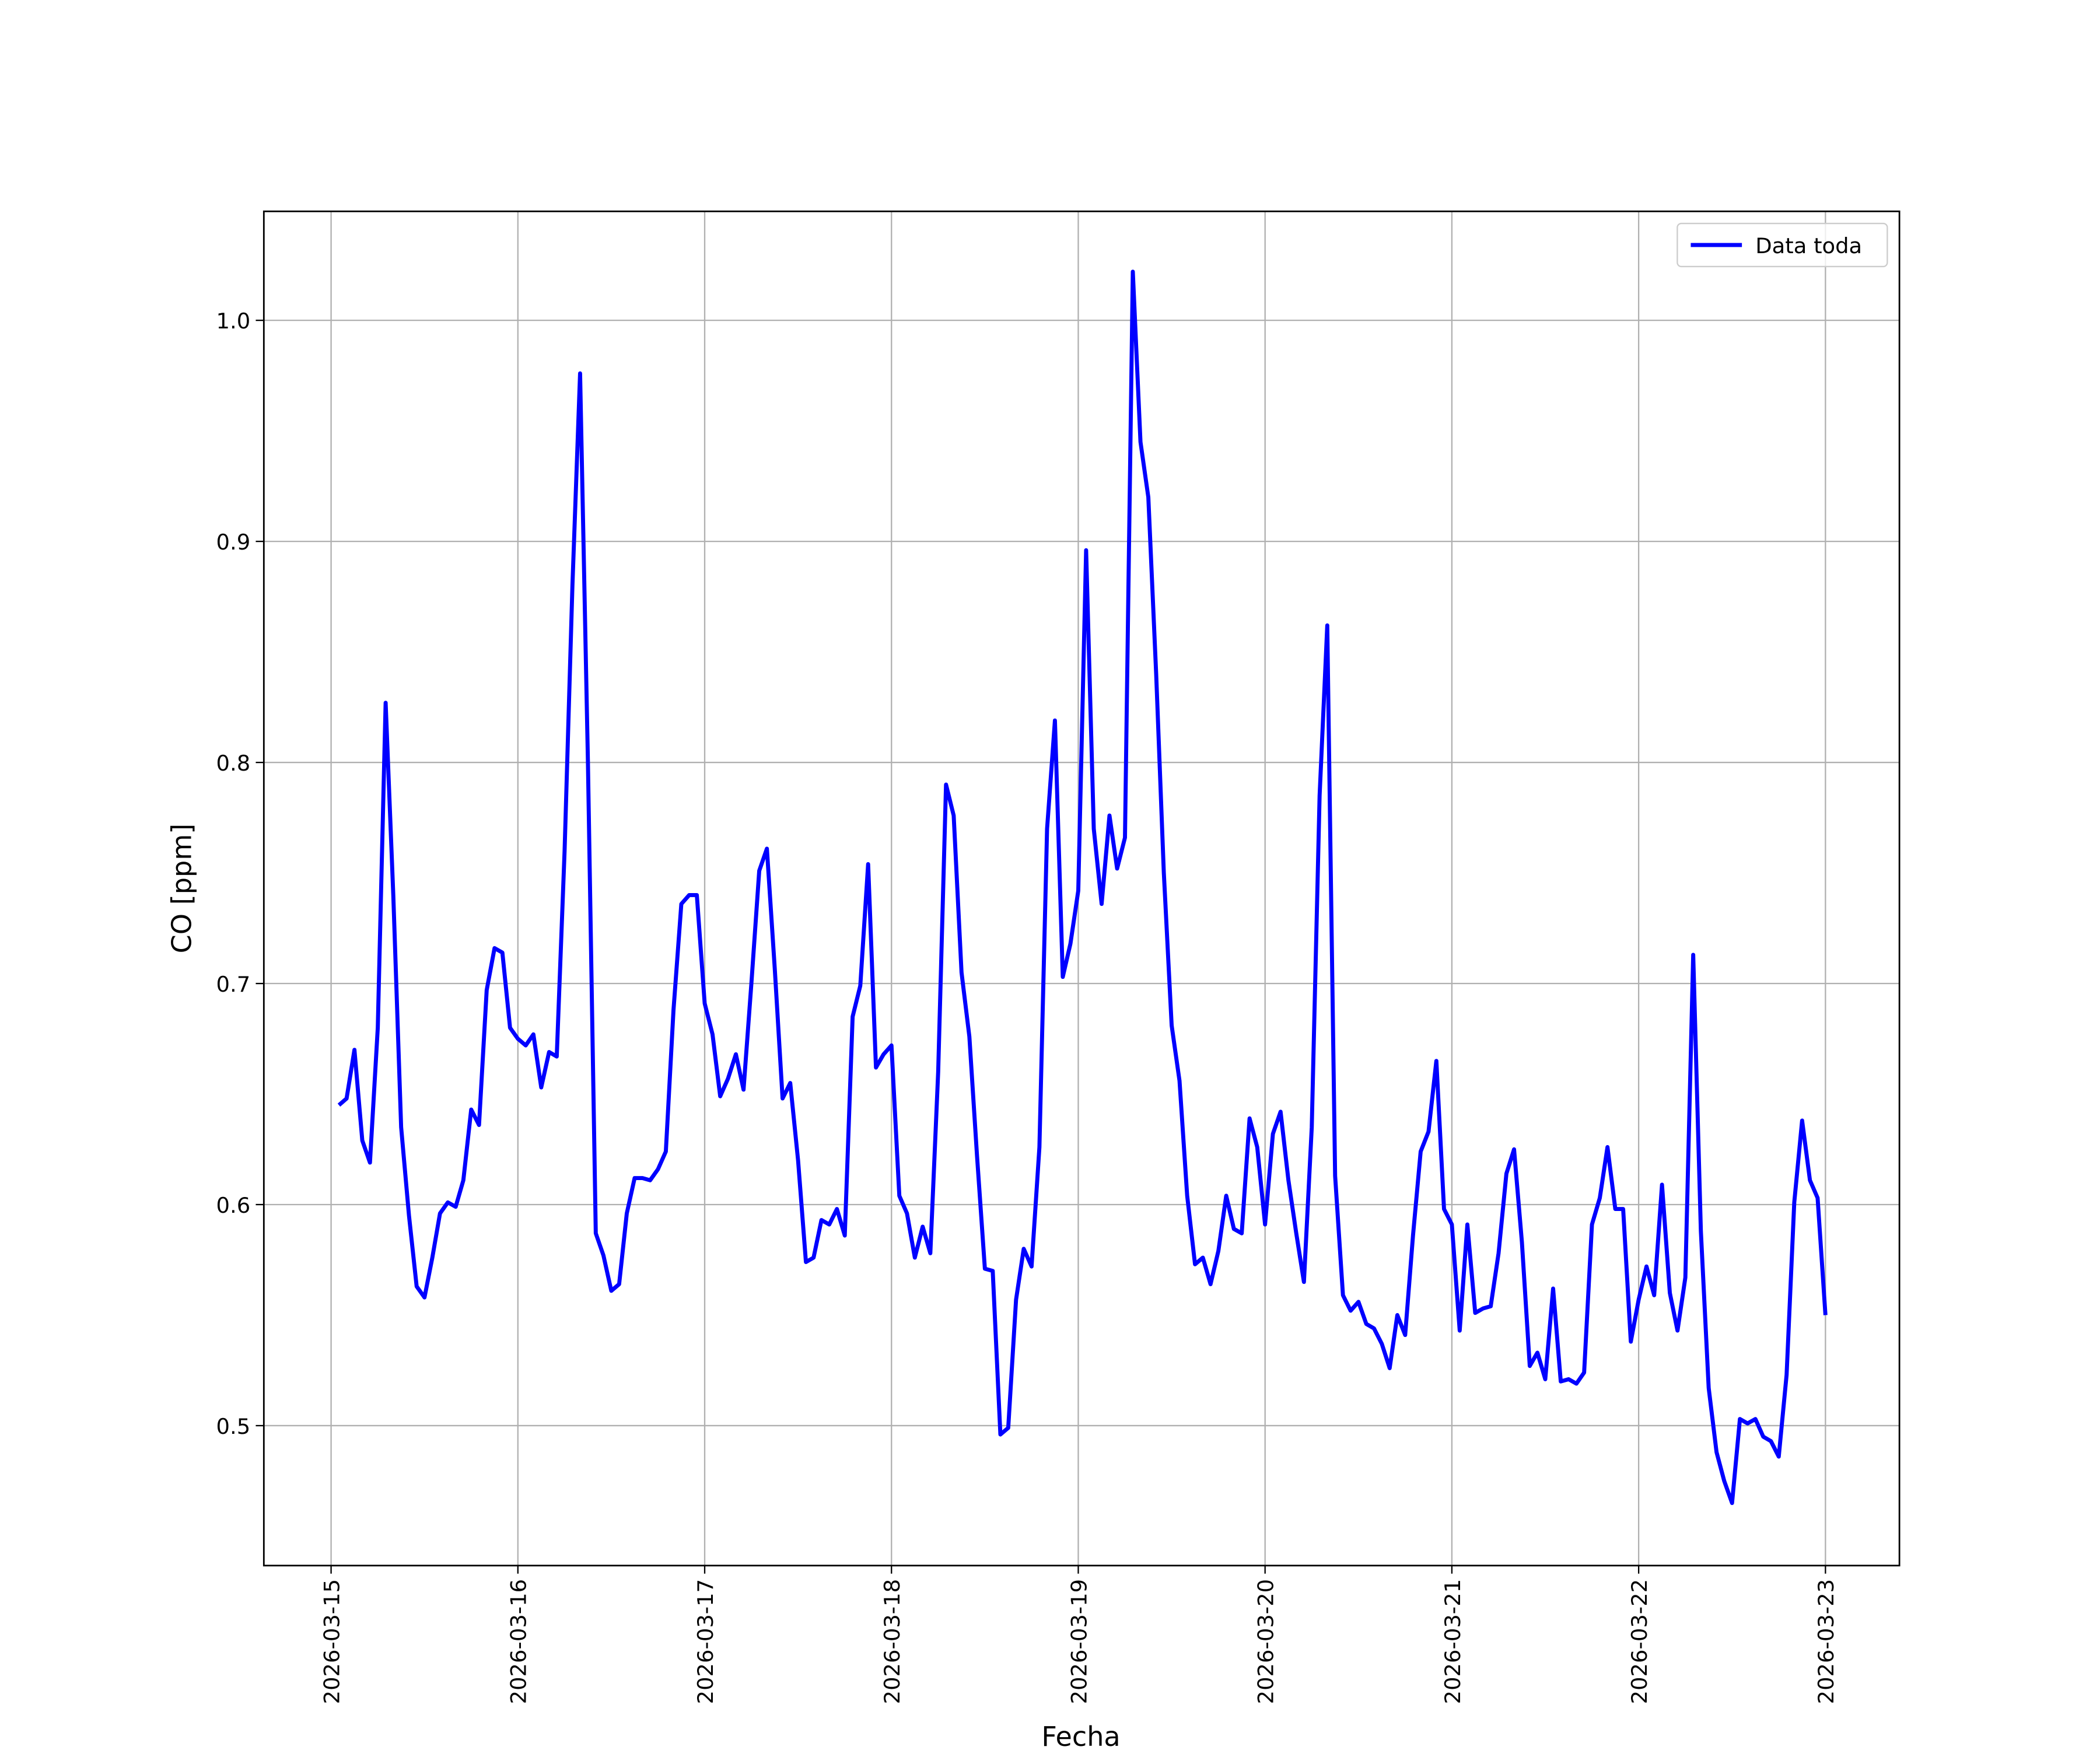 This screenshot has height=1750, width=2100. What do you see at coordinates (1639, 1641) in the screenshot?
I see `x-tick-label: 2026-03-22` at bounding box center [1639, 1641].